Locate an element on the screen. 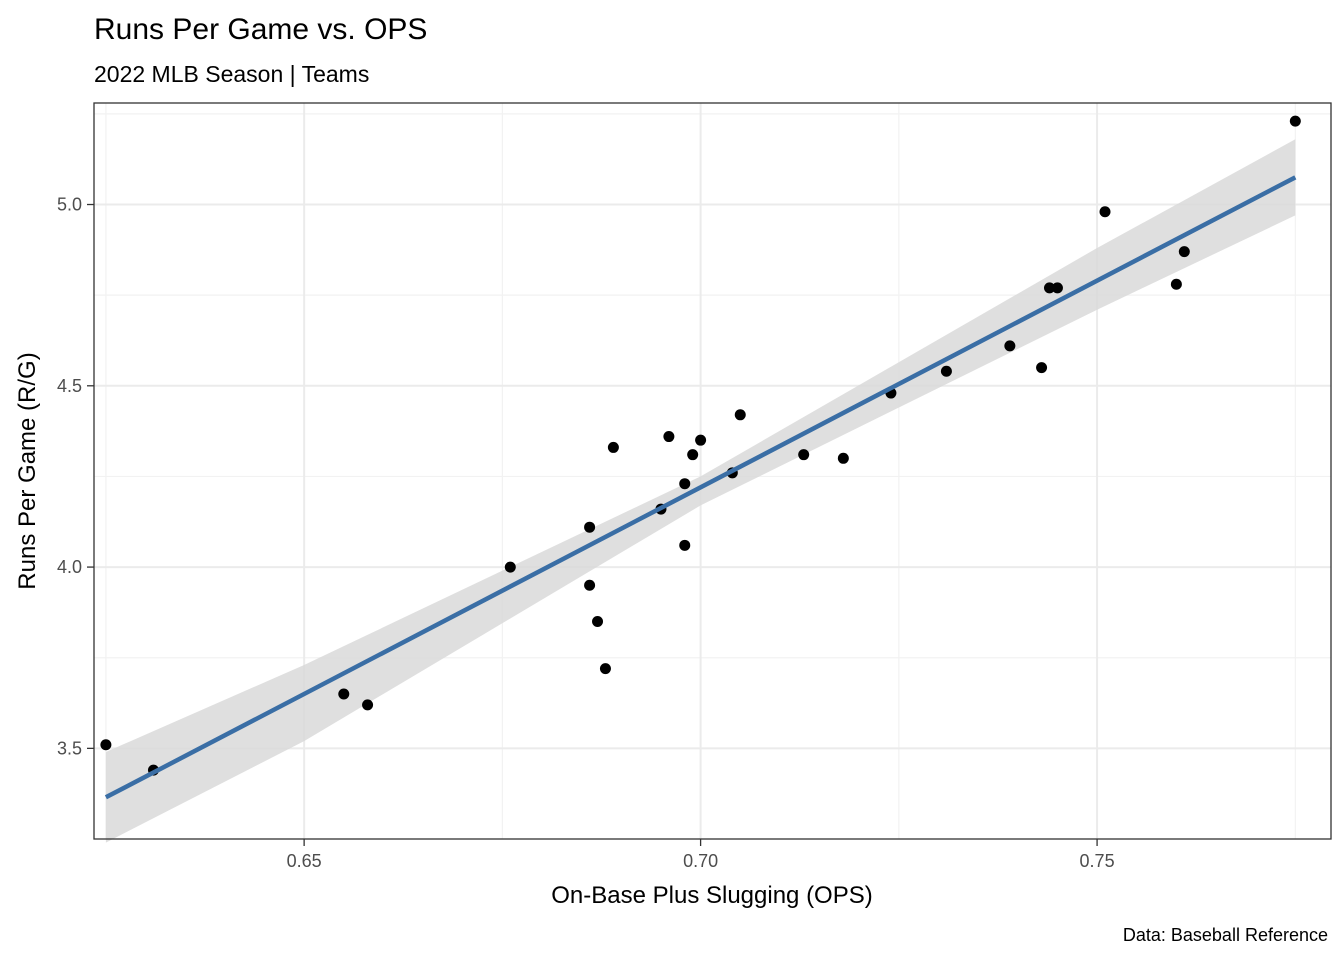 This screenshot has width=1344, height=960. x-tick-label: 0.65 is located at coordinates (304, 861).